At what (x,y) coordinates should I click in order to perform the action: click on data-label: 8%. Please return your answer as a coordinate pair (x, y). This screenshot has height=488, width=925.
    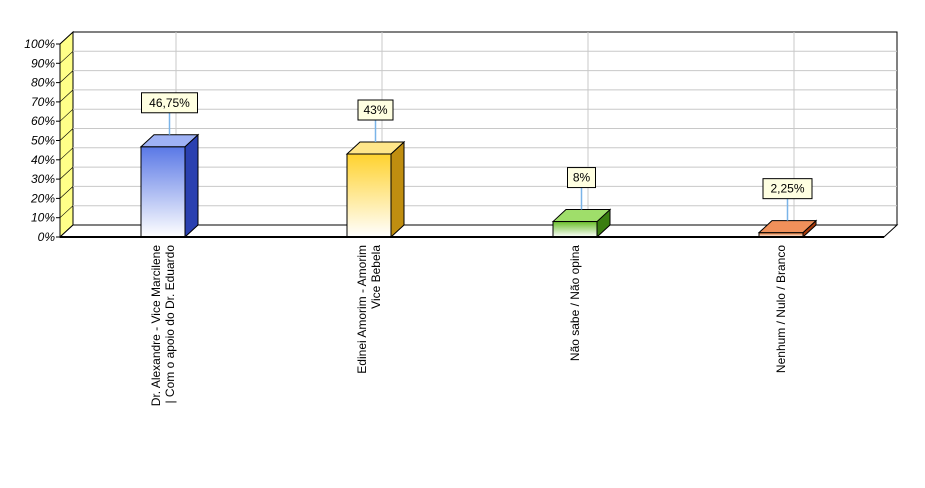
    Looking at the image, I should click on (582, 178).